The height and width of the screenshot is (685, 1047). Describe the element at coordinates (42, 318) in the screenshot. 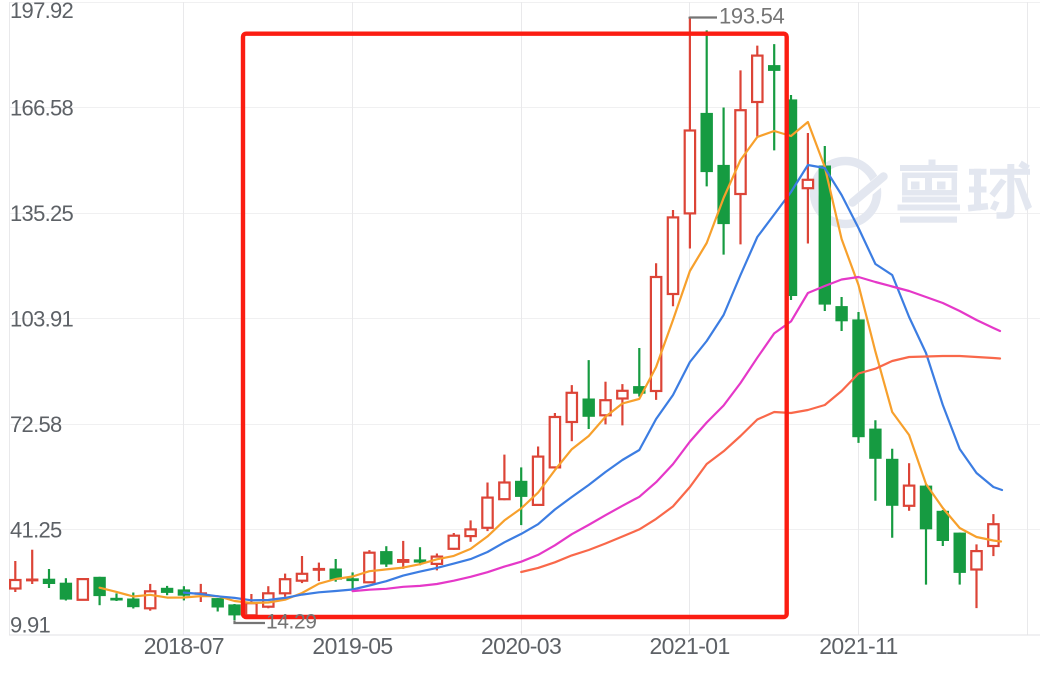

I see `svg-text: 103.91` at that location.